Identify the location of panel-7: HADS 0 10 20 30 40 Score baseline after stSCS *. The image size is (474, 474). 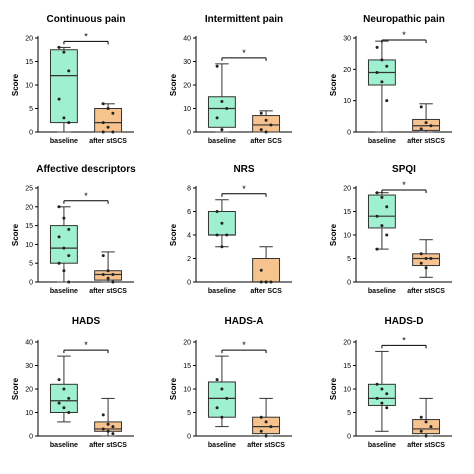
(72, 382).